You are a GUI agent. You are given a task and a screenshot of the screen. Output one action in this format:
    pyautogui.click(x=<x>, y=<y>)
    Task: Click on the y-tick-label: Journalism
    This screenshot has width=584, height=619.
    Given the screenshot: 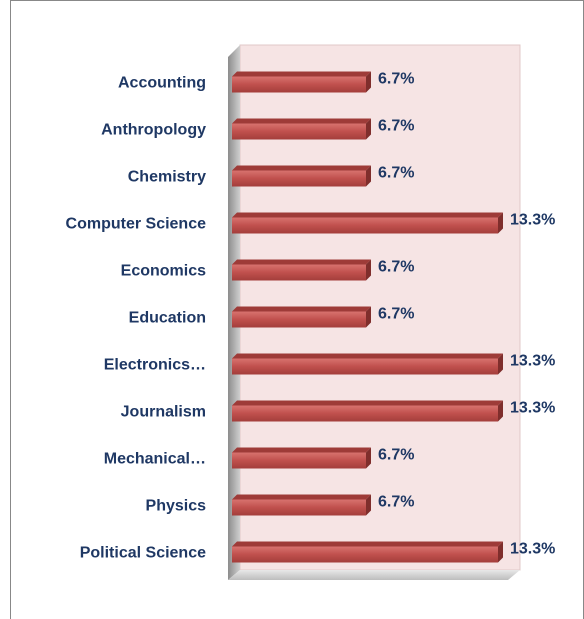 What is the action you would take?
    pyautogui.click(x=163, y=412)
    